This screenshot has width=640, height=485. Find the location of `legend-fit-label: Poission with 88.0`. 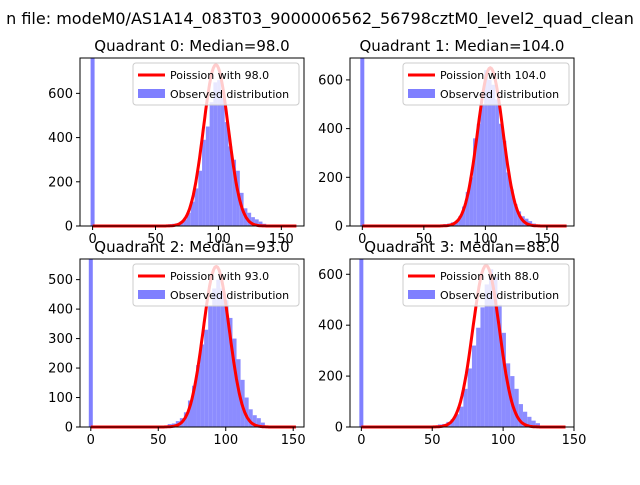

legend-fit-label: Poission with 88.0 is located at coordinates (489, 276).